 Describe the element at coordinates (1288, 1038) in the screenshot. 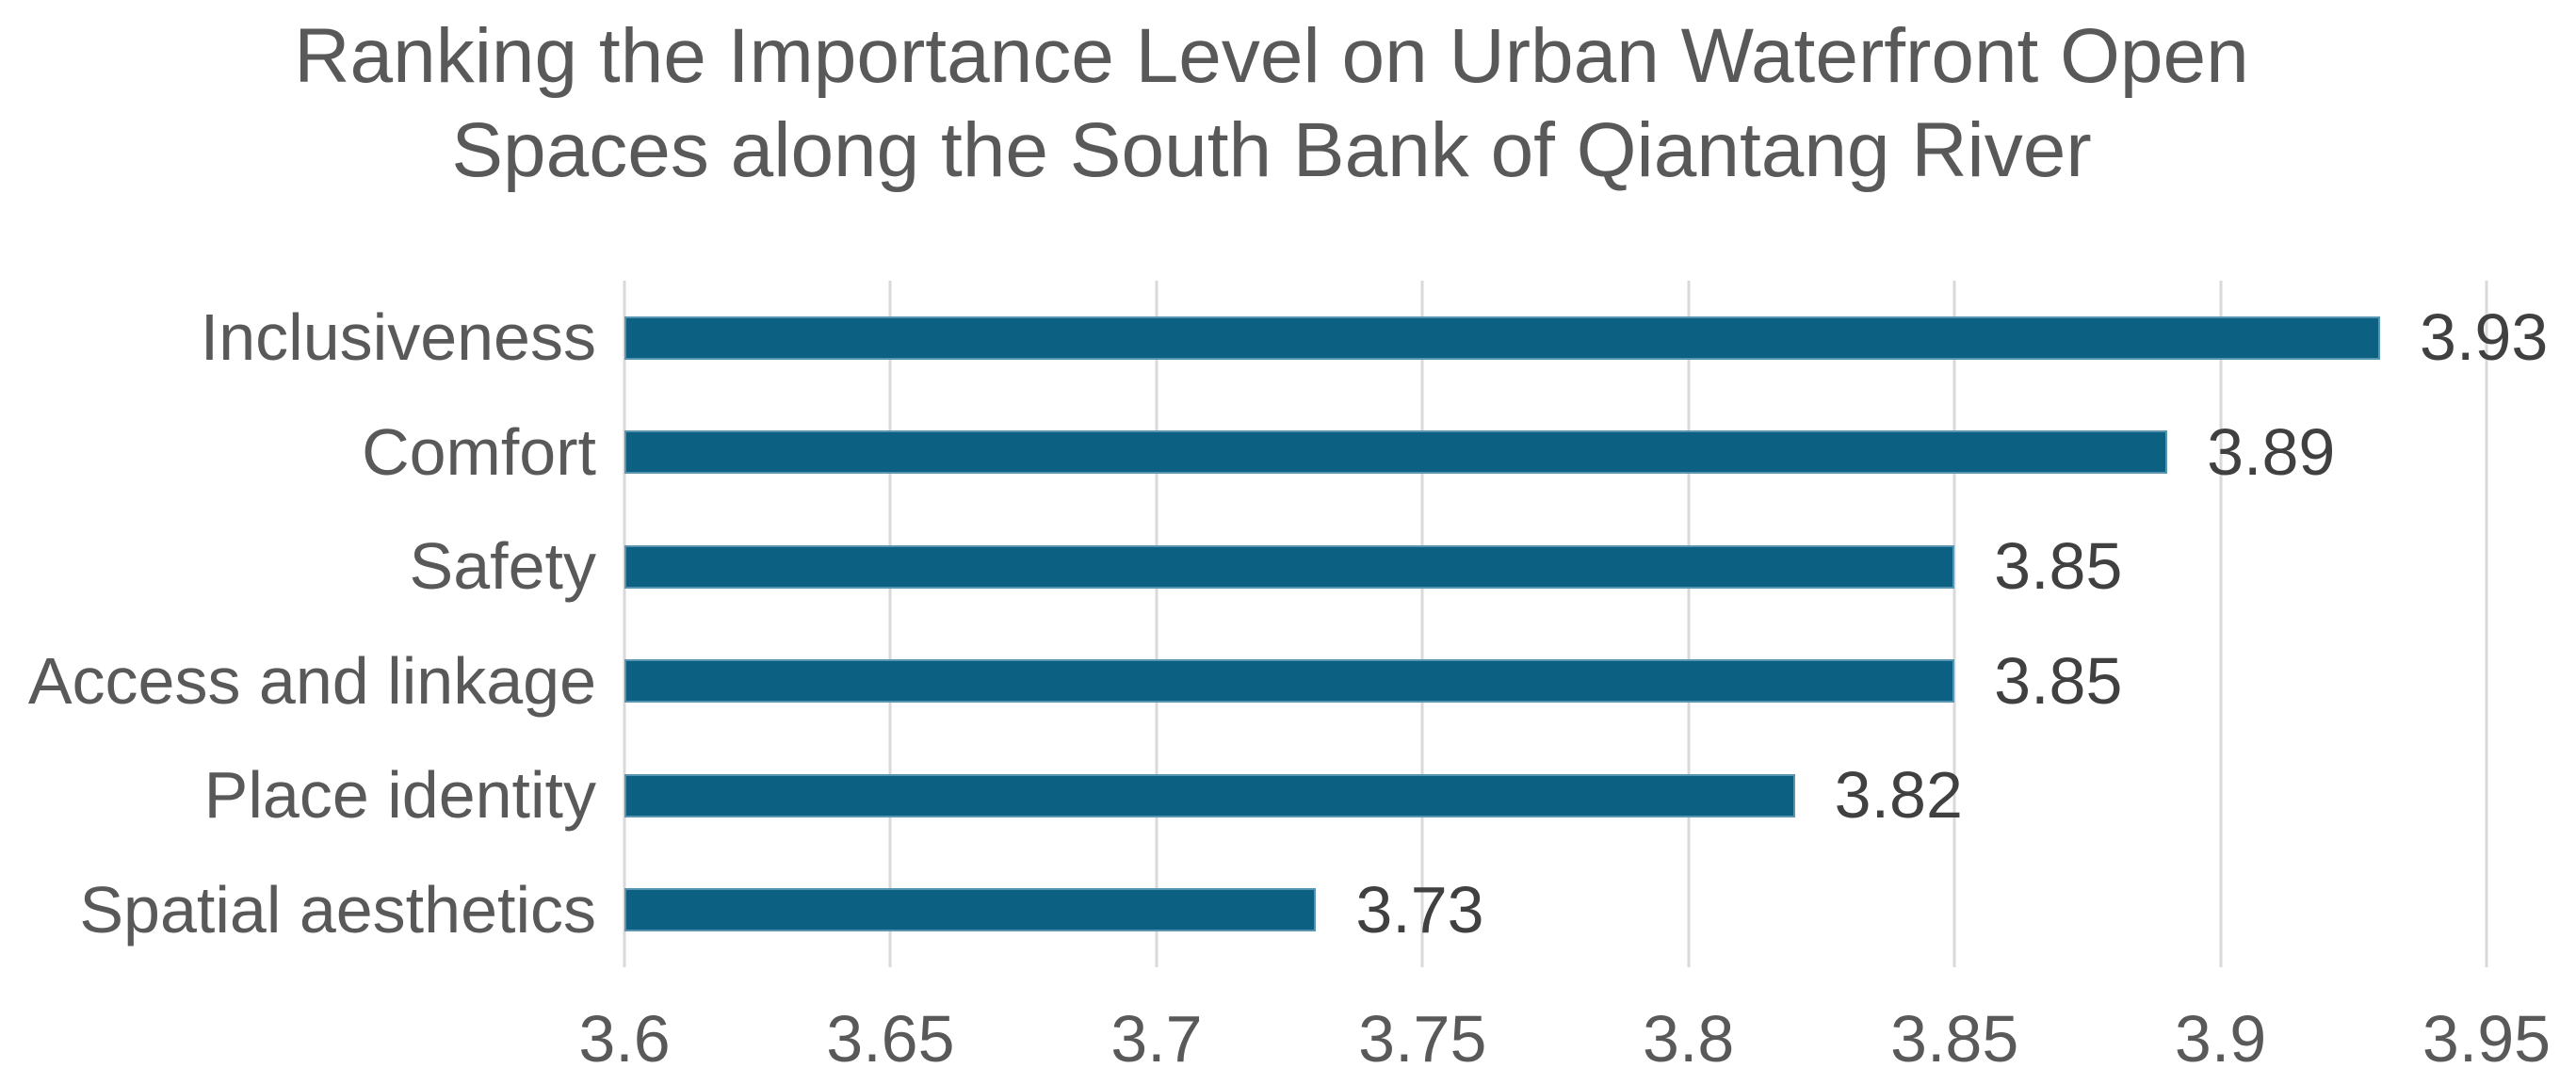

I see `value-axis: 3.6 3.65 3.7 3.75 3.8 3.85 3.9 3.95` at that location.